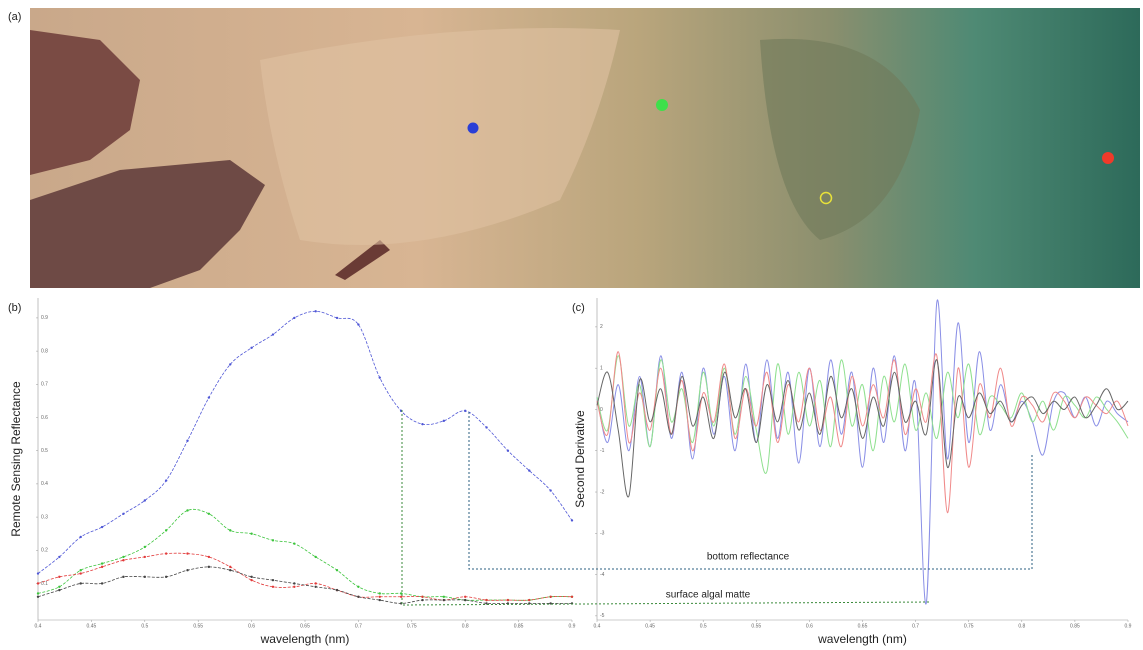 This screenshot has height=650, width=1143. What do you see at coordinates (305, 554) in the screenshot?
I see `series-line` at bounding box center [305, 554].